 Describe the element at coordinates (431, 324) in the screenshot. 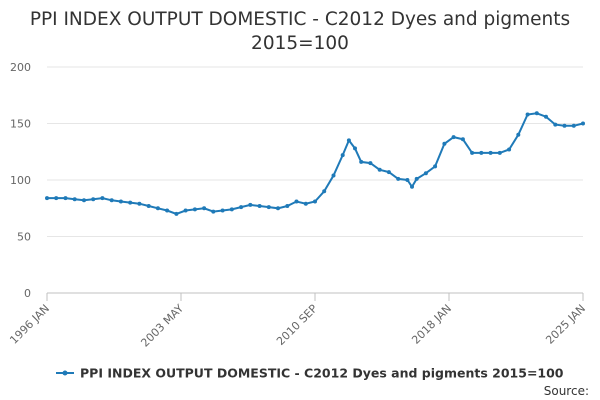

I see `x-tick-label: 2018 JAN` at that location.